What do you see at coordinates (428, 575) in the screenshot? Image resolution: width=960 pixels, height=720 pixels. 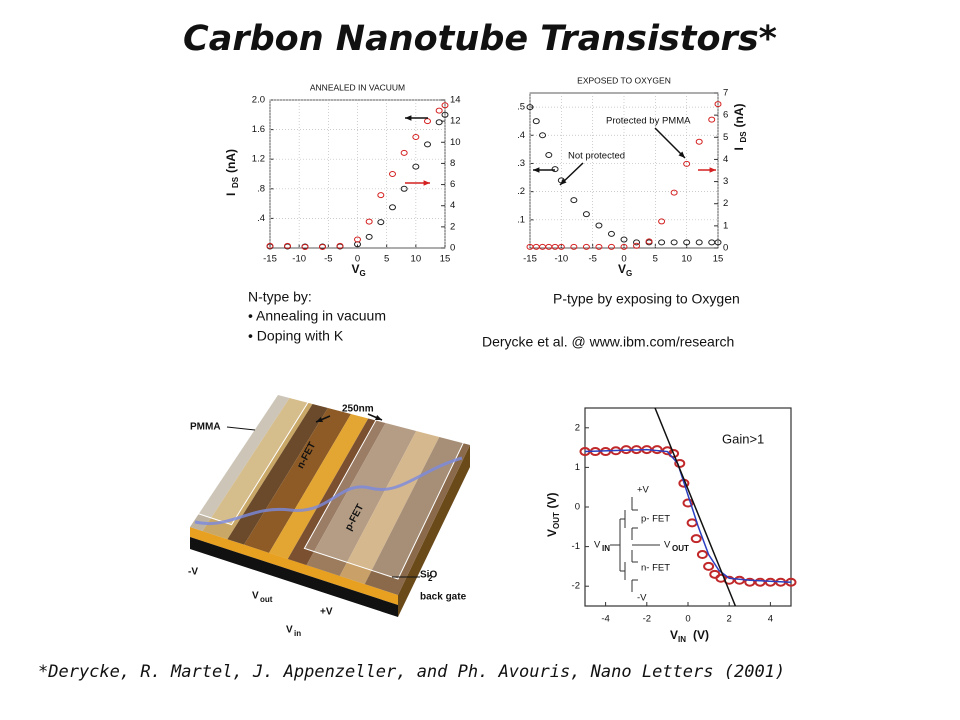 I see `device-label: SiO` at bounding box center [428, 575].